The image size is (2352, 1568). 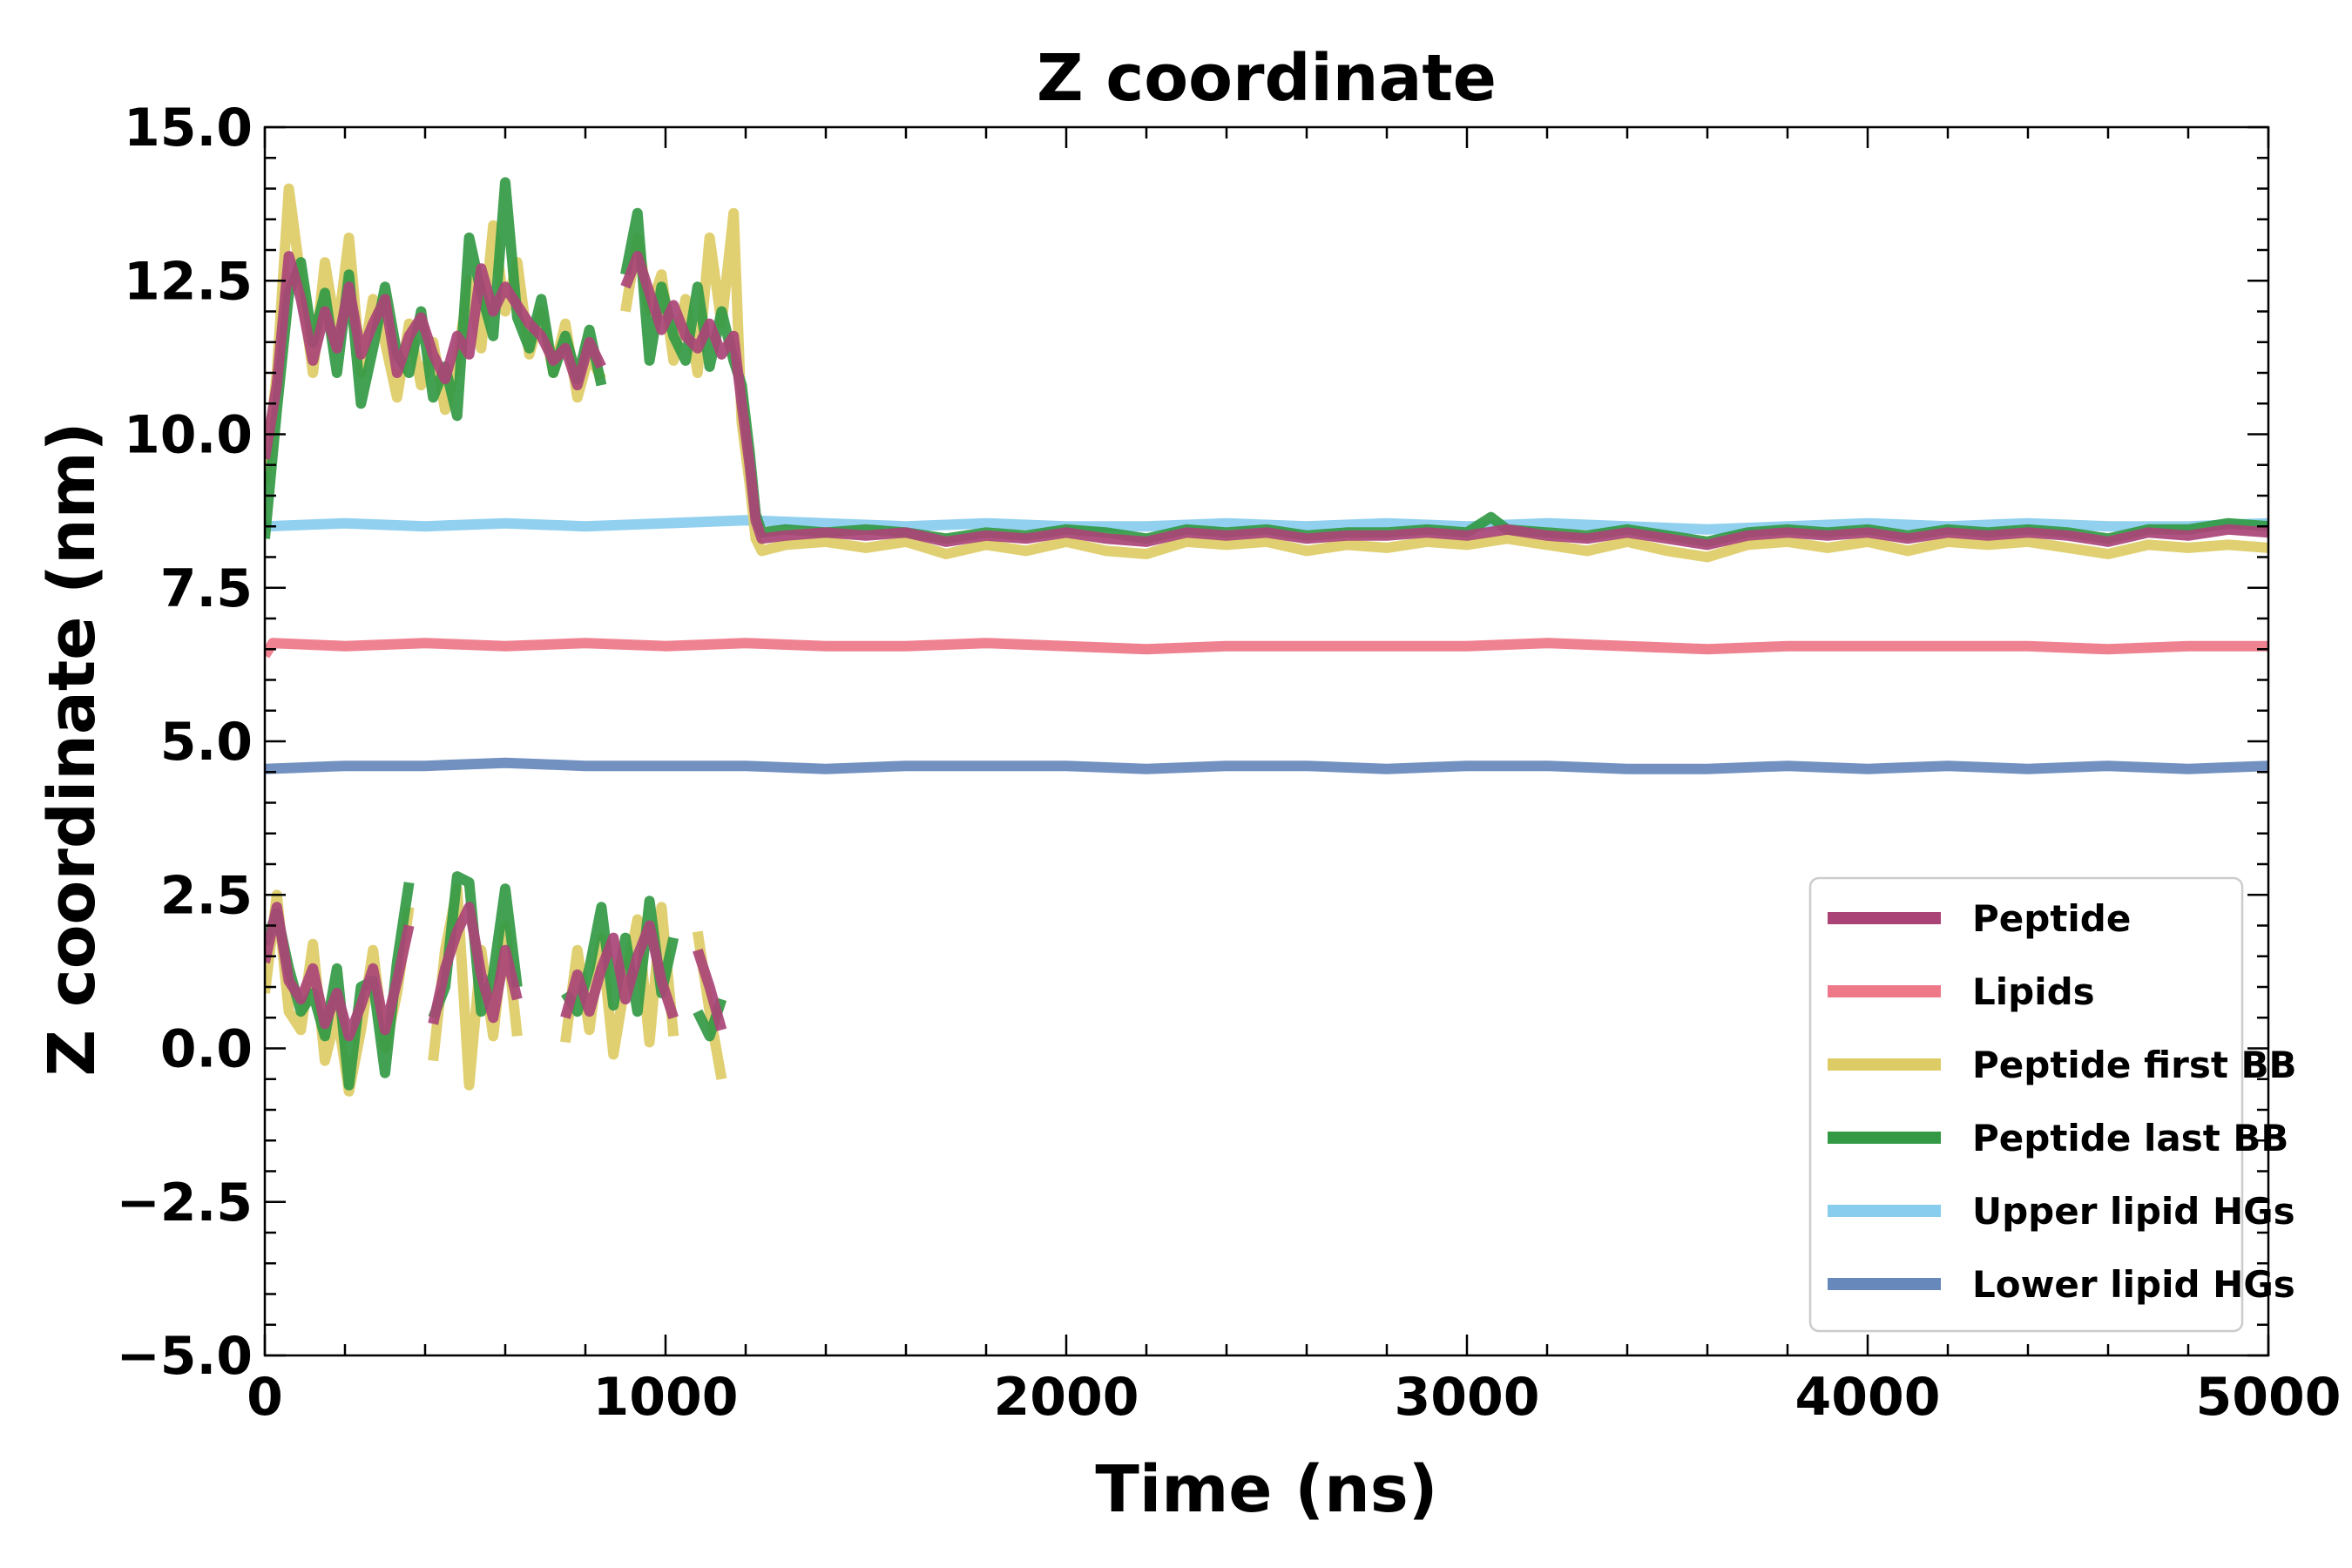 What do you see at coordinates (188, 435) in the screenshot?
I see `y-tick-label: 10.0` at bounding box center [188, 435].